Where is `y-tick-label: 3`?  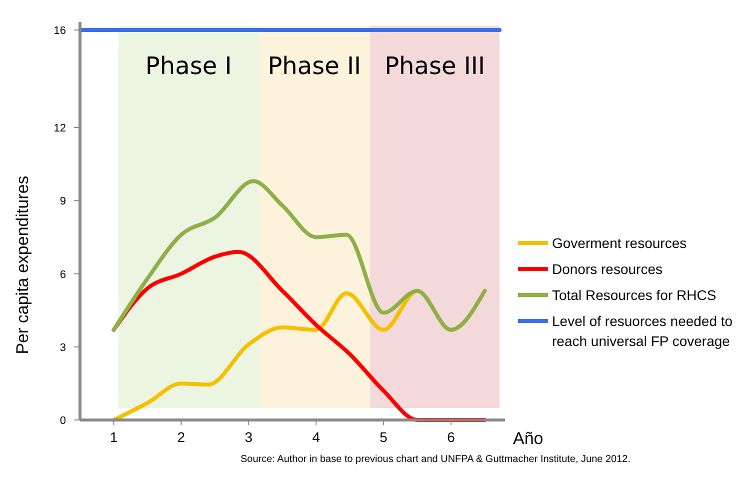 y-tick-label: 3 is located at coordinates (63, 348).